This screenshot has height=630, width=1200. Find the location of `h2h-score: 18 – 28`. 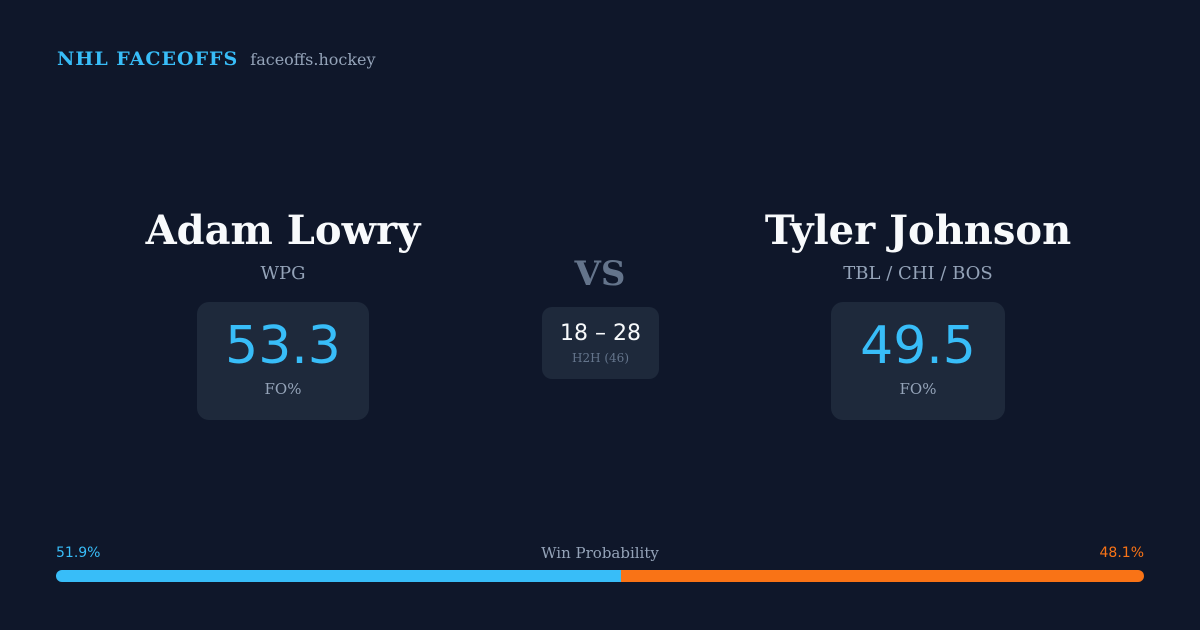

h2h-score: 18 – 28 is located at coordinates (600, 333).